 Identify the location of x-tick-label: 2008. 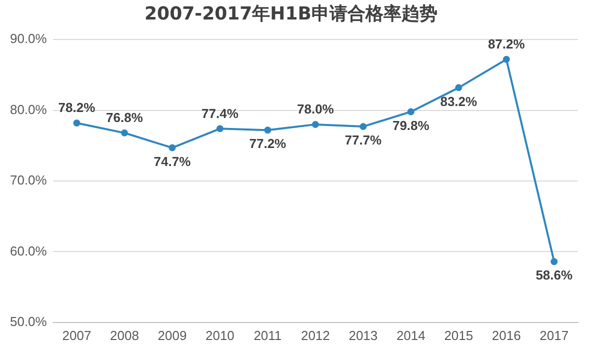
(124, 335).